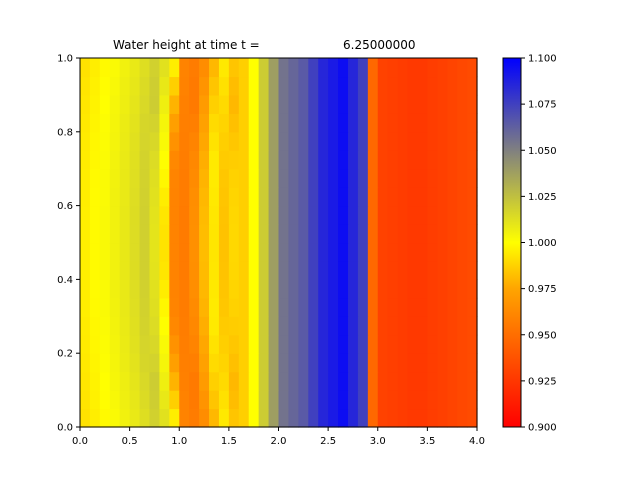 Image resolution: width=640 pixels, height=480 pixels. Describe the element at coordinates (512, 242) in the screenshot. I see `colorbar` at that location.